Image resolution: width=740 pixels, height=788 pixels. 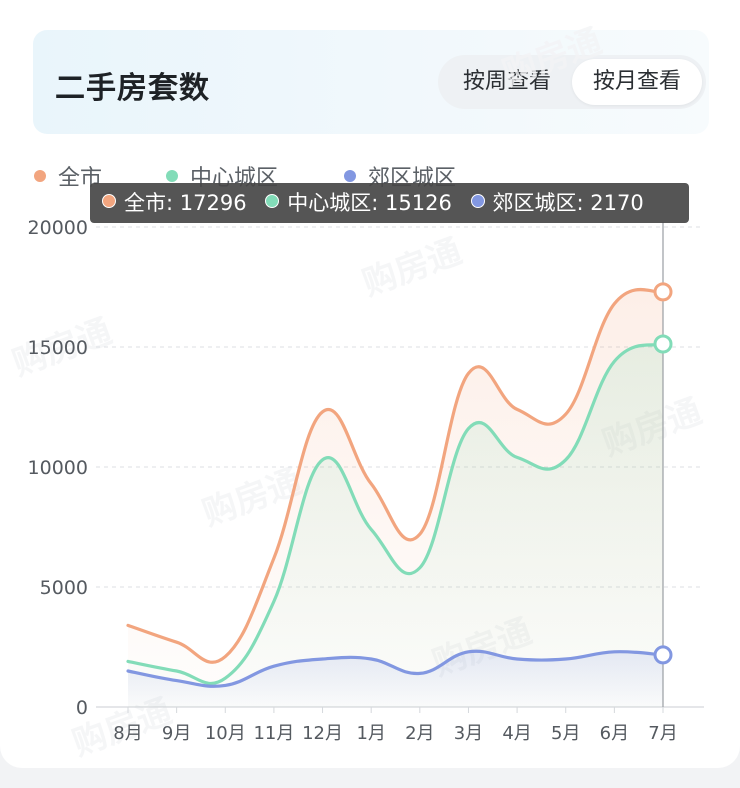 I want to click on tooltip-label-all: 全市, so click(x=145, y=203).